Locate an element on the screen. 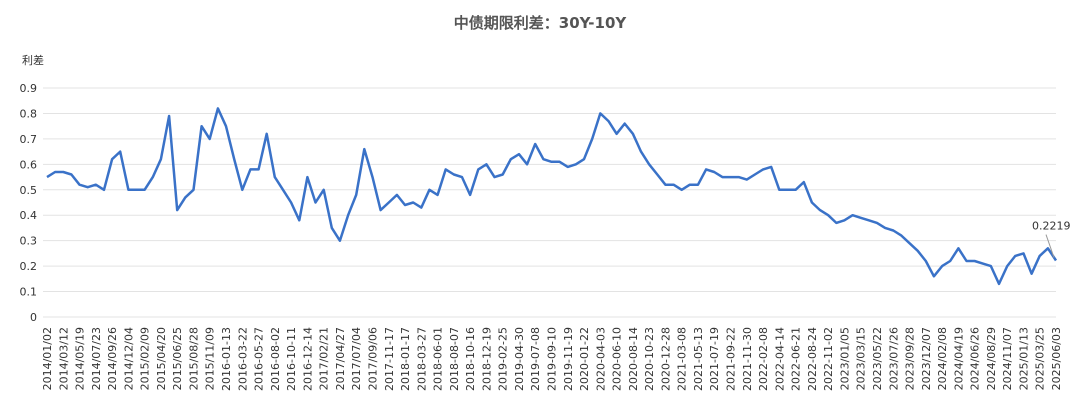 Image resolution: width=1080 pixels, height=410 pixels. x-tick-label: 2014/03/12 is located at coordinates (63, 358).